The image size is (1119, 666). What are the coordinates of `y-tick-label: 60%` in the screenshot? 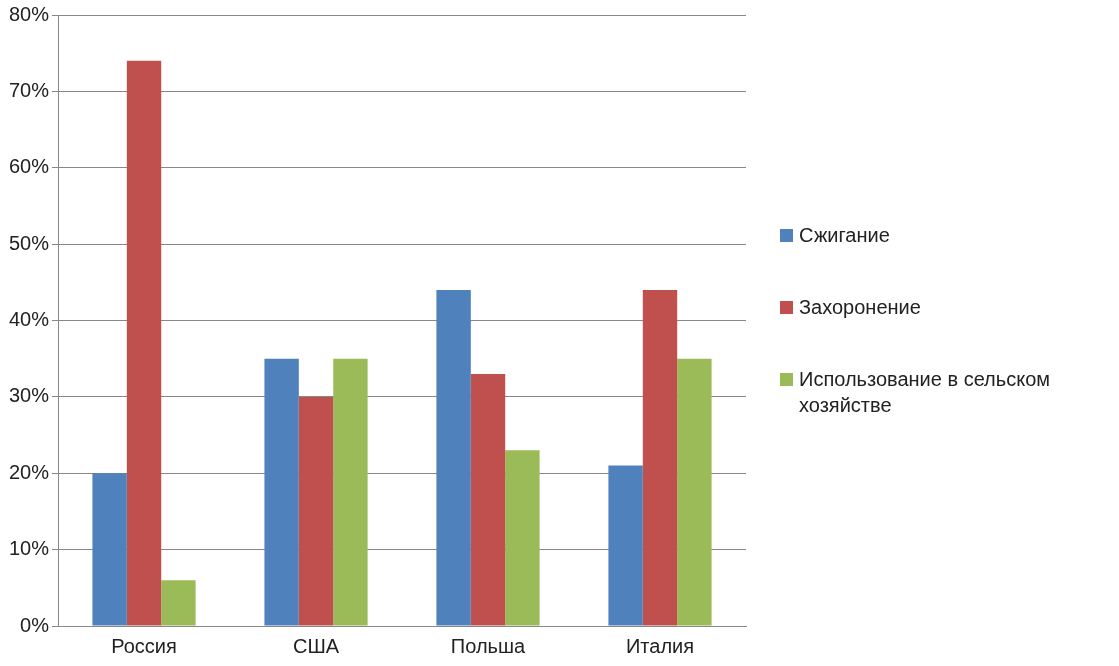 It's located at (29, 166).